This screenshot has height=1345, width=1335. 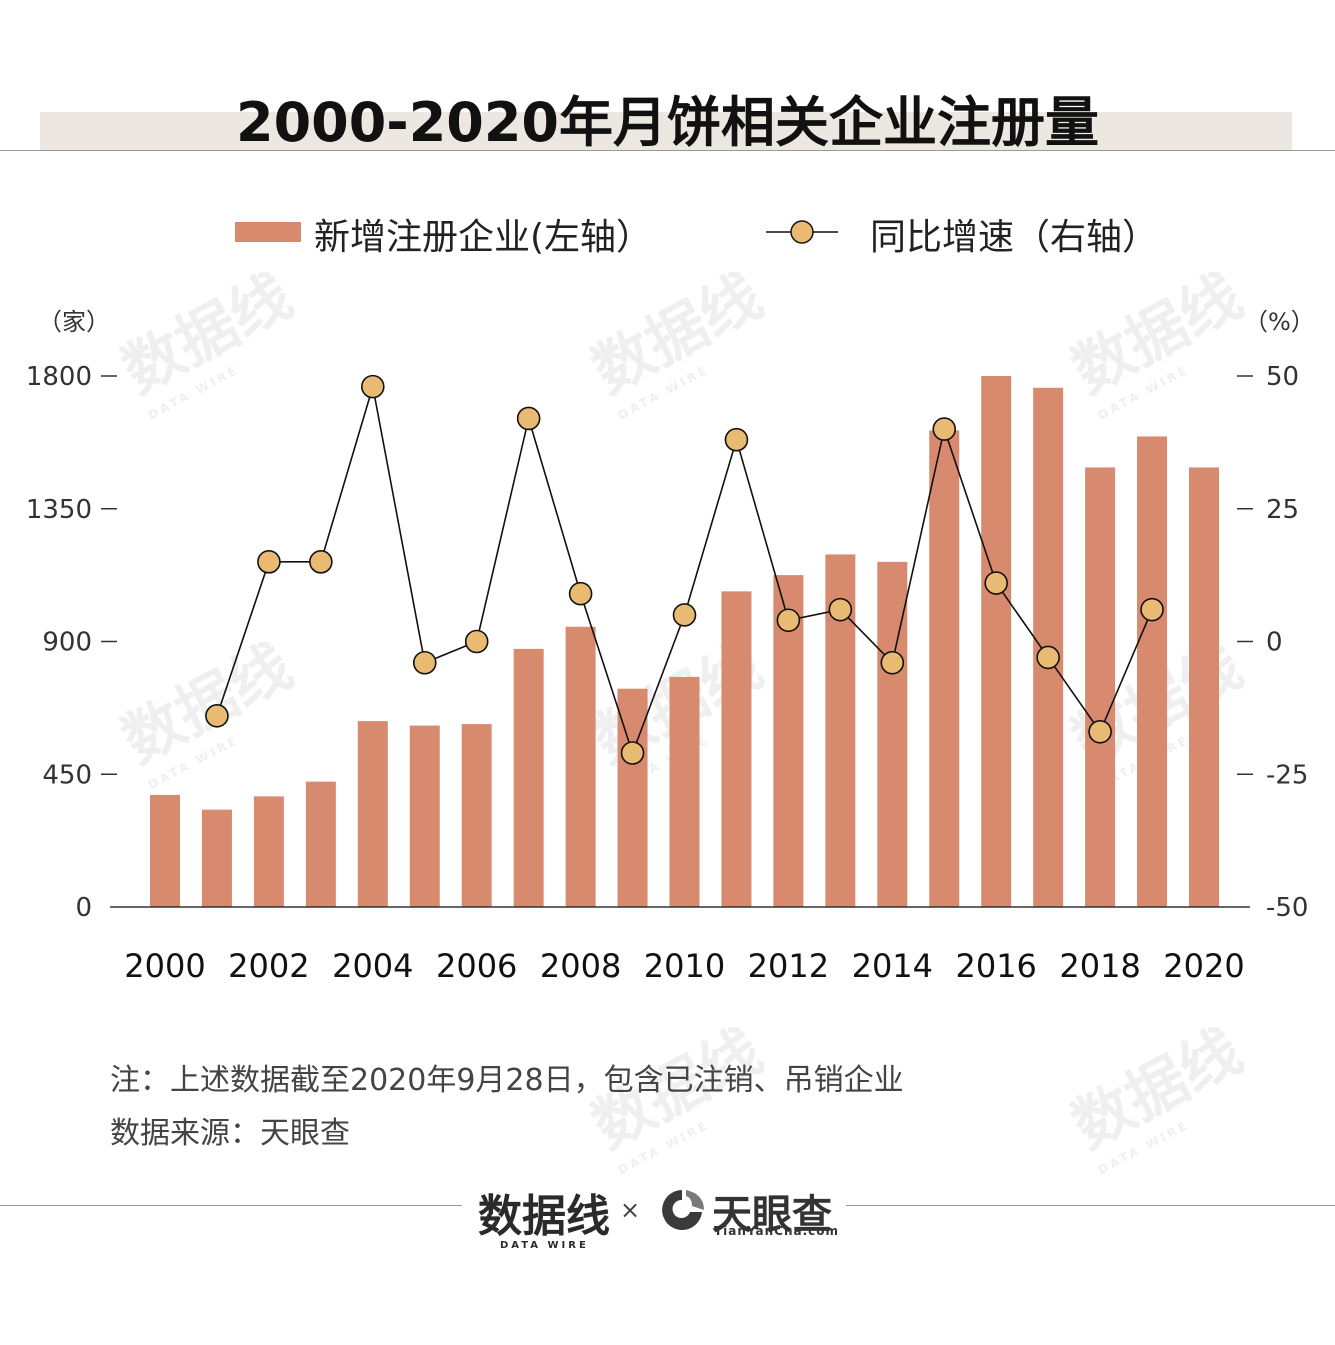 What do you see at coordinates (995, 966) in the screenshot?
I see `x-tick-label: 2016` at bounding box center [995, 966].